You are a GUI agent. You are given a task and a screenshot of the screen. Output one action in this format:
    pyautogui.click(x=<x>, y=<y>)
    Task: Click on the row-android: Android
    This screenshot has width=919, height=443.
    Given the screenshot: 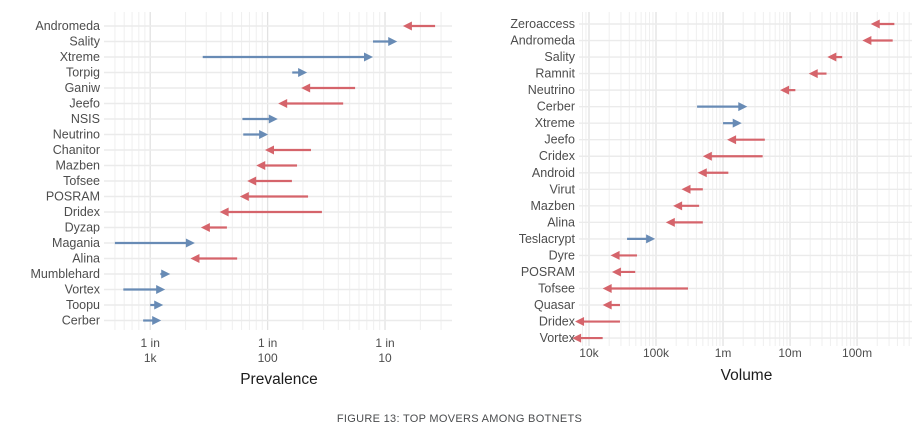 What is the action you would take?
    pyautogui.click(x=722, y=173)
    